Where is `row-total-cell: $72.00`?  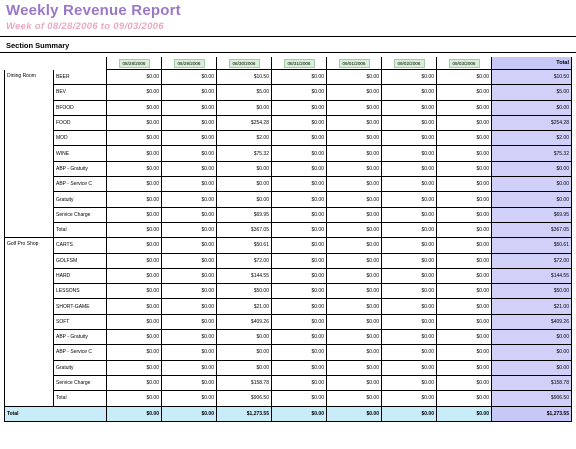
row-total-cell: $72.00 is located at coordinates (531, 261).